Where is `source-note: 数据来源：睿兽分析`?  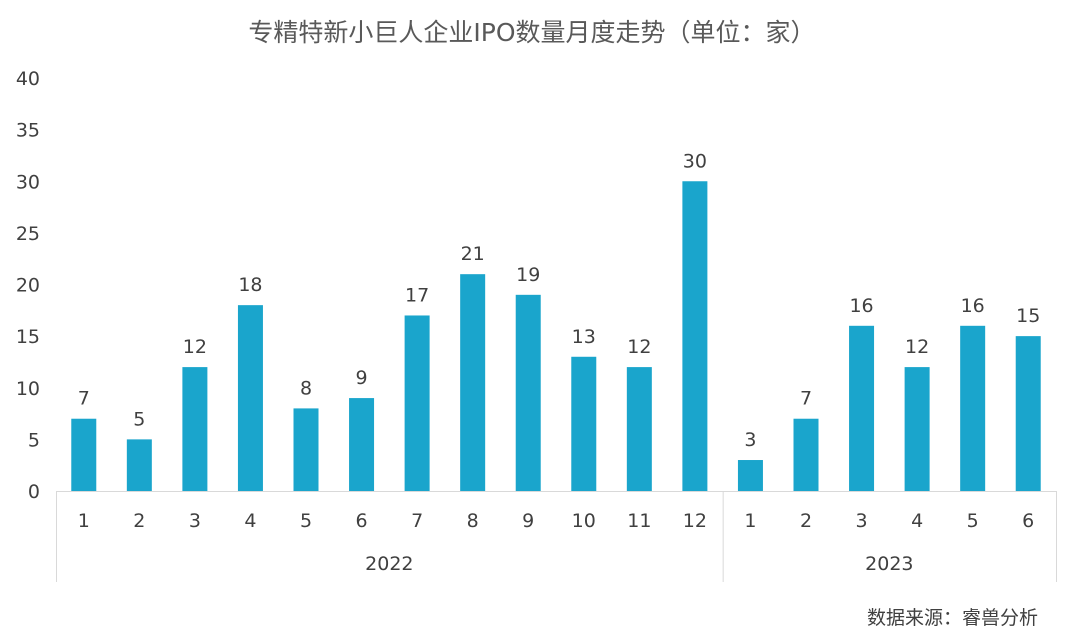 source-note: 数据来源：睿兽分析 is located at coordinates (952, 618).